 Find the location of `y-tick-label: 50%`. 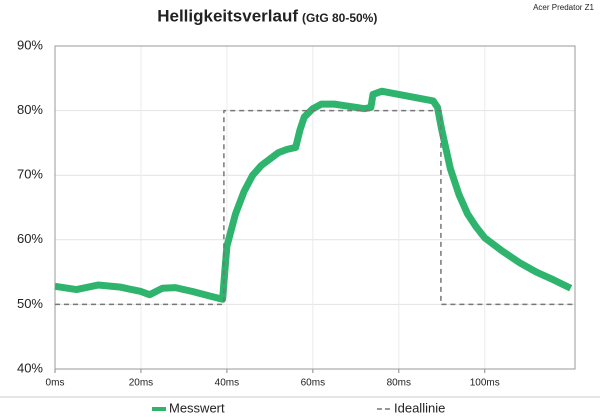

y-tick-label: 50% is located at coordinates (30, 303).